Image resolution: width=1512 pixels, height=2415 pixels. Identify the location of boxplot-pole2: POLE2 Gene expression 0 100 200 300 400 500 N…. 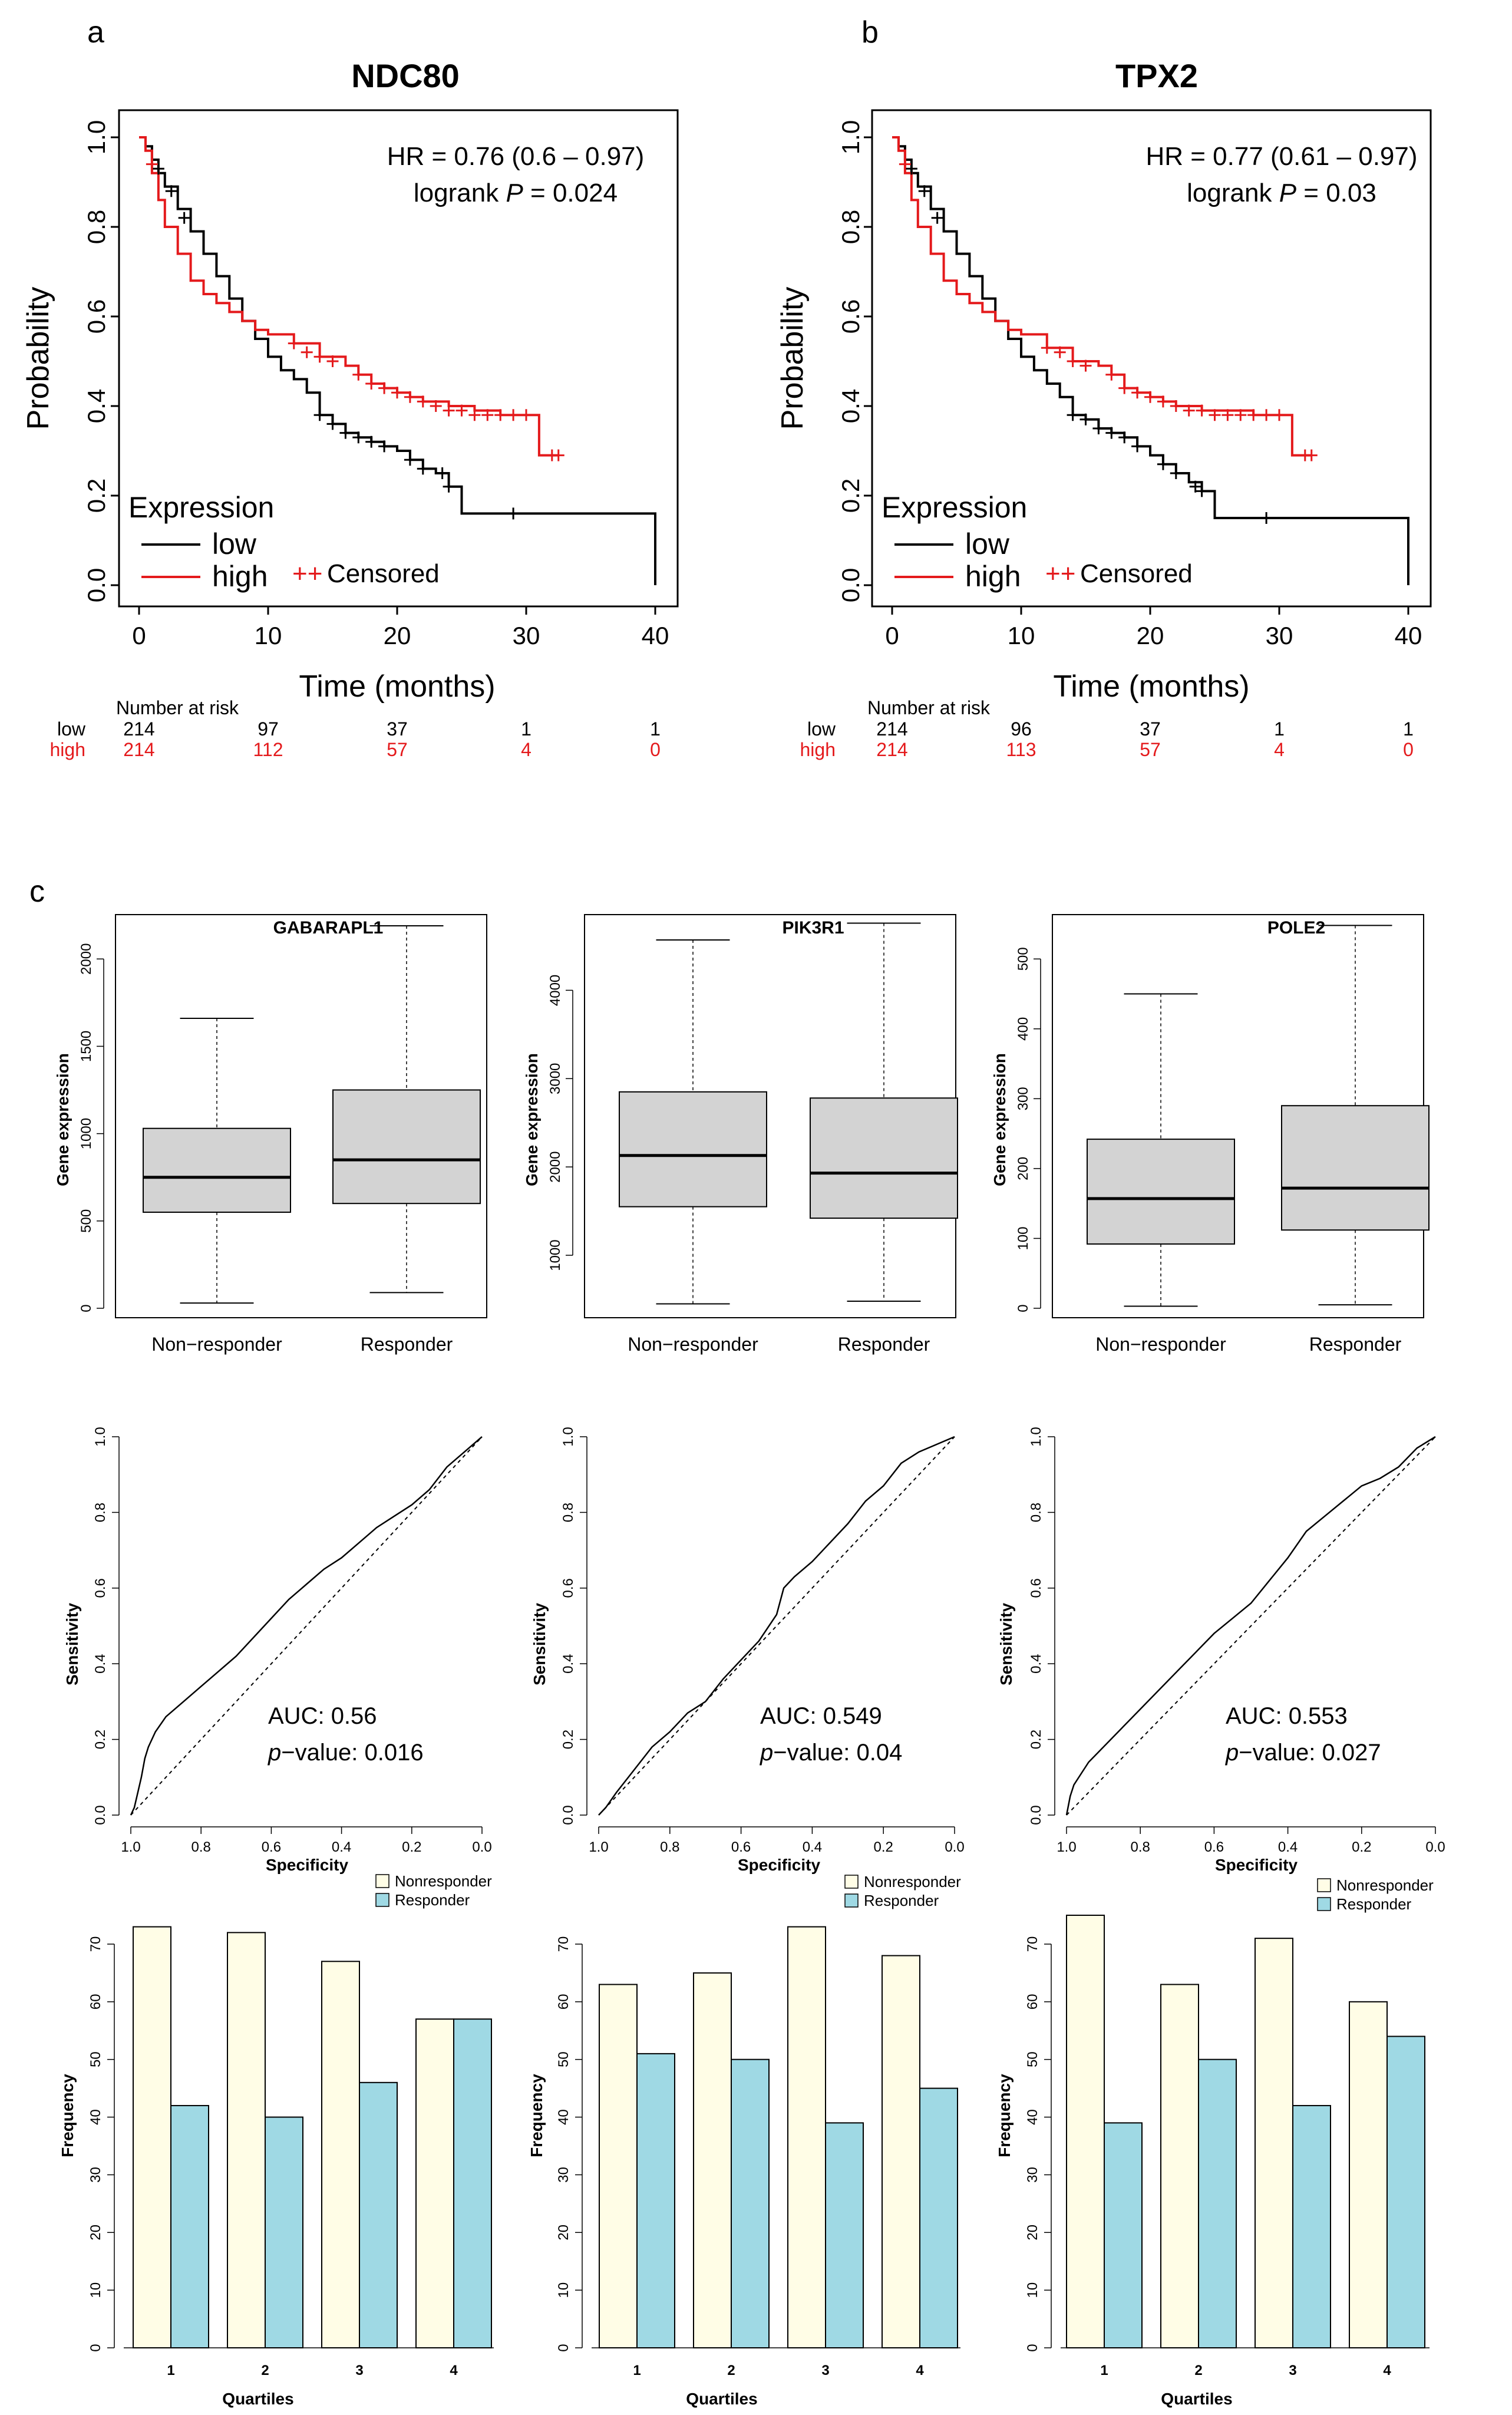
(1210, 1134).